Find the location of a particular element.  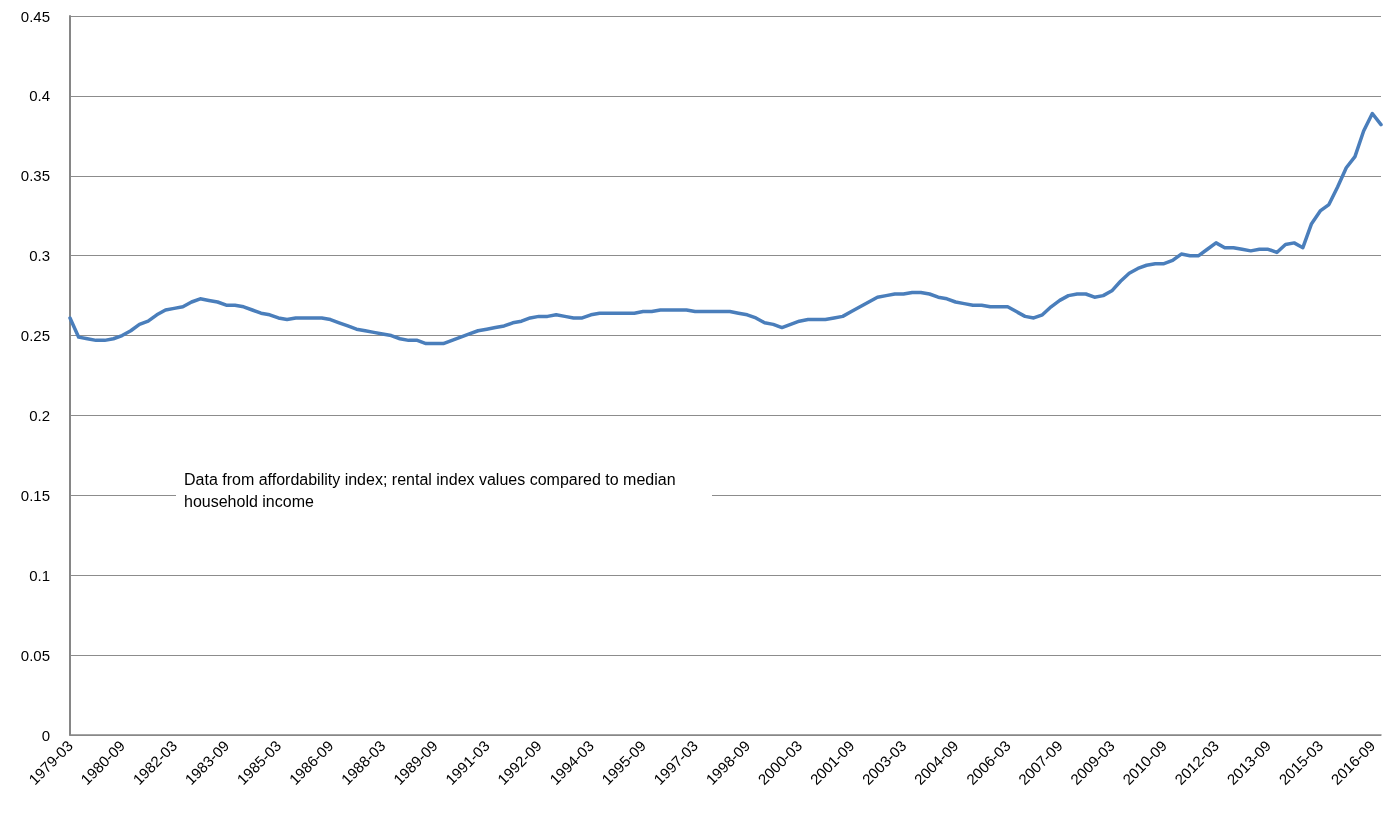

y-tick-label: 0.15 is located at coordinates (35, 495).